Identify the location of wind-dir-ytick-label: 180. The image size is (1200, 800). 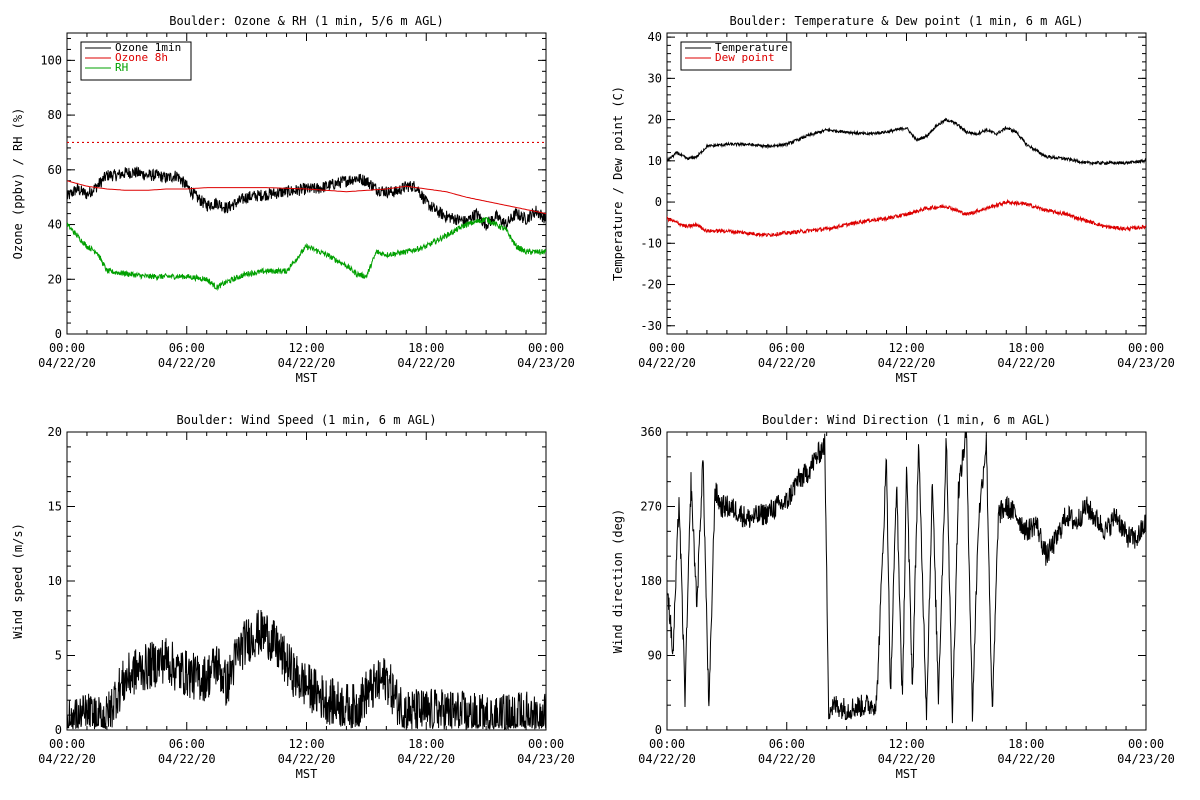
(651, 581).